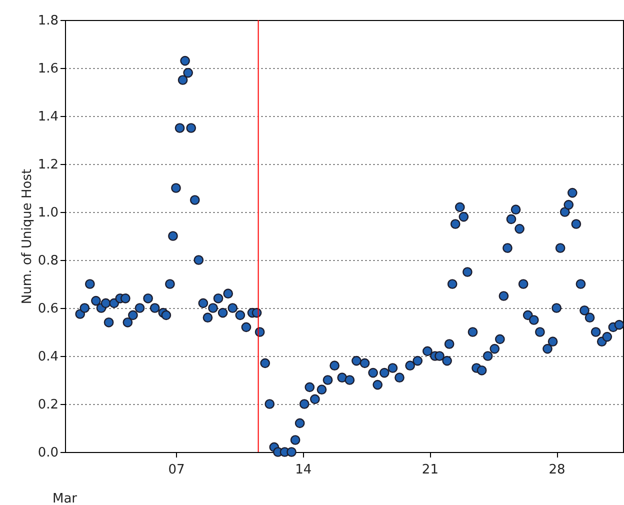 This screenshot has height=505, width=624. I want to click on x-tick-label: 21, so click(430, 470).